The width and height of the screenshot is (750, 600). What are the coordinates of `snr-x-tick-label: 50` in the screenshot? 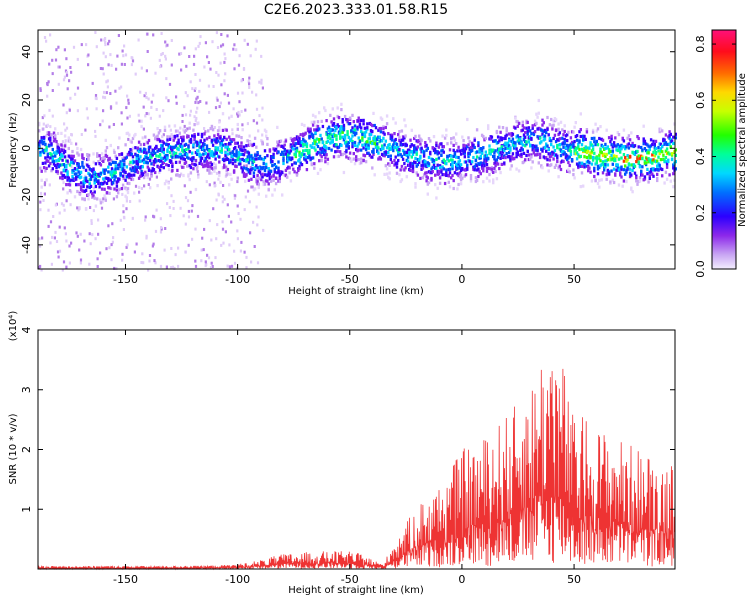 It's located at (574, 579).